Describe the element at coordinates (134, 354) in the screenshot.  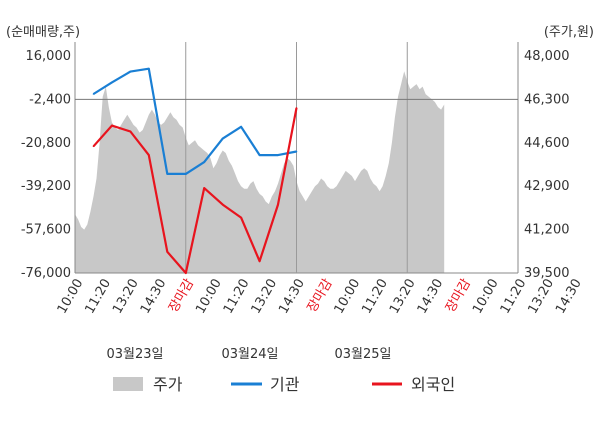
I see `date-label: 03월23일` at that location.